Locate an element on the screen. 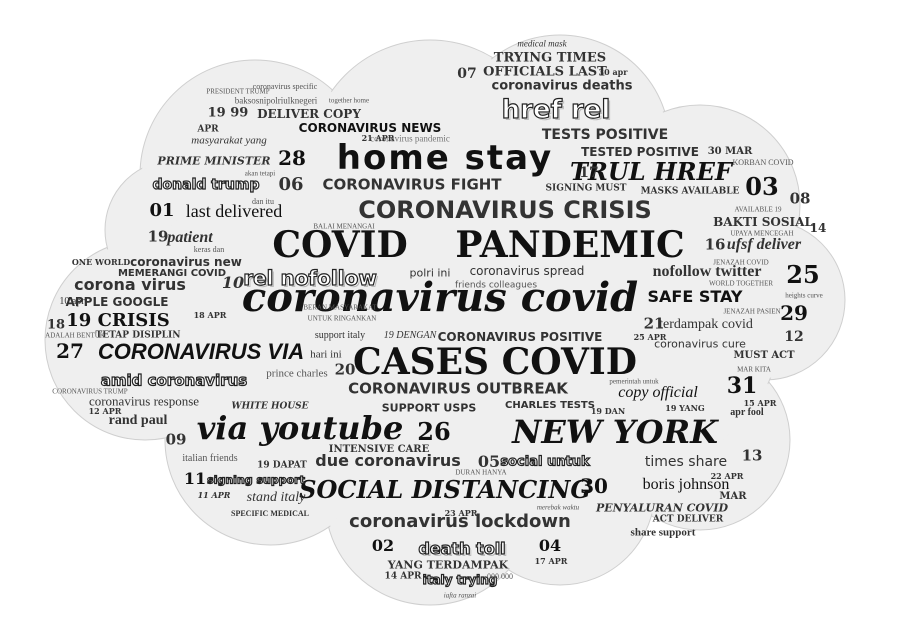 The height and width of the screenshot is (638, 902). word: 27 is located at coordinates (70, 351).